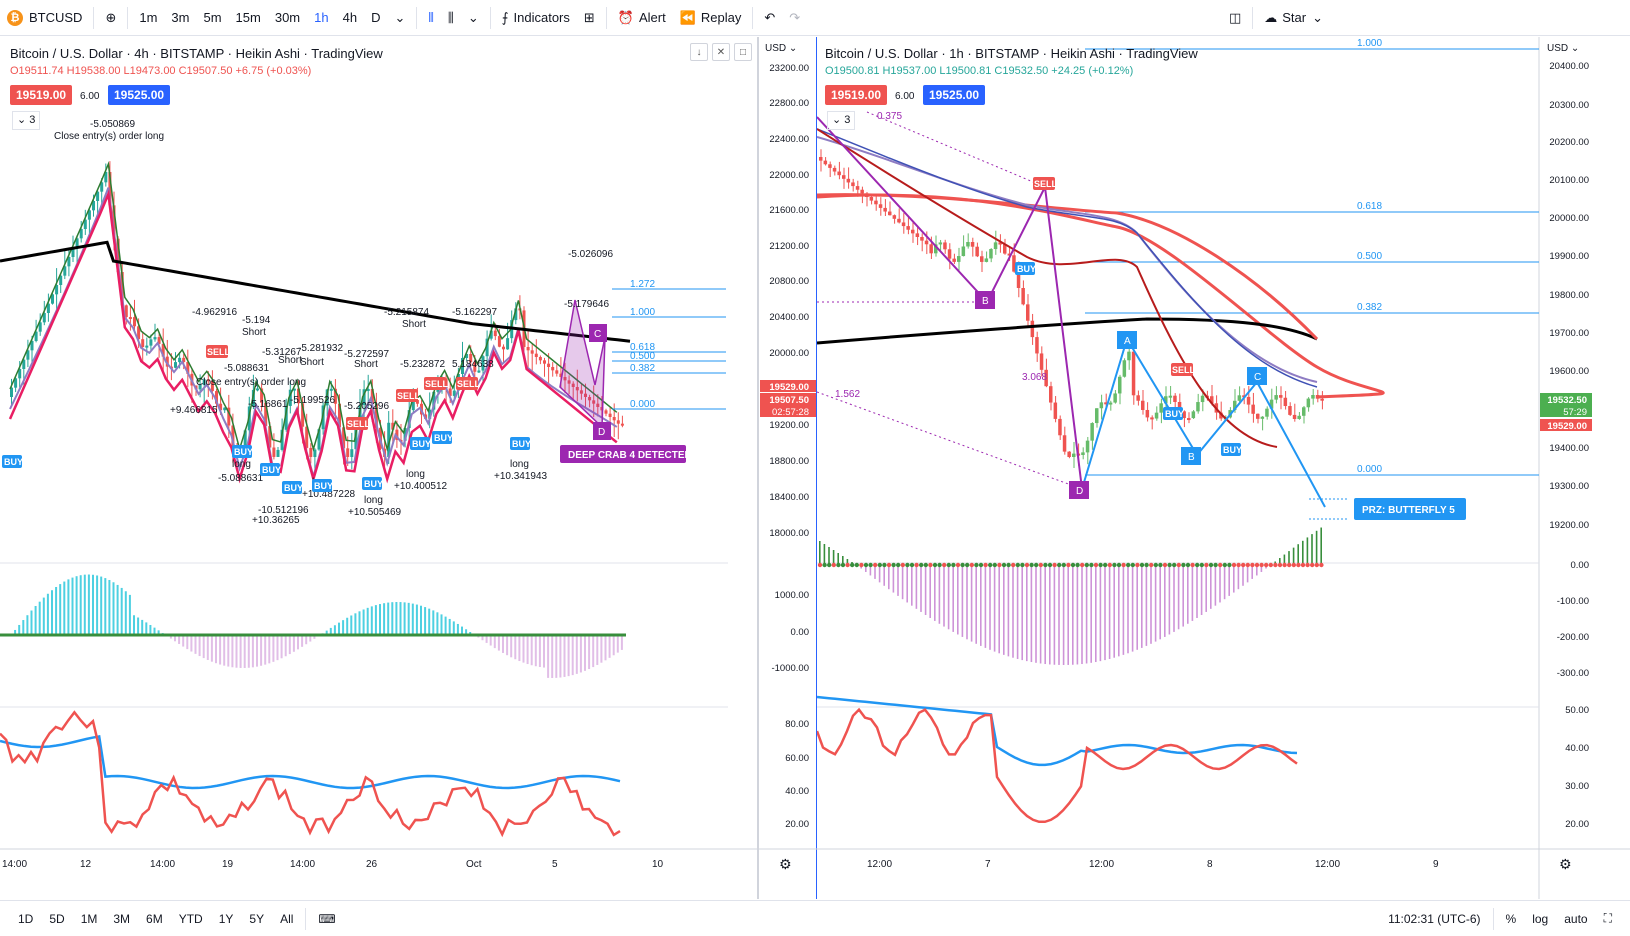 Image resolution: width=1630 pixels, height=936 pixels. Describe the element at coordinates (1184, 370) in the screenshot. I see `sell-marker-label: SELL` at that location.